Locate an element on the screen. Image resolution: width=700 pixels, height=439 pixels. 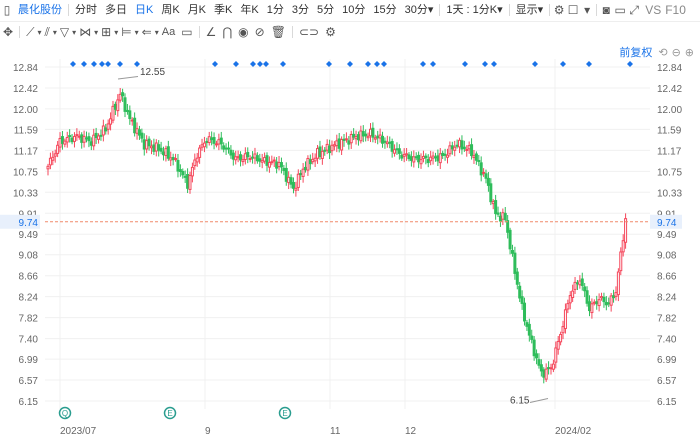
tab-timeframe-15min: 15分 is located at coordinates (385, 10).